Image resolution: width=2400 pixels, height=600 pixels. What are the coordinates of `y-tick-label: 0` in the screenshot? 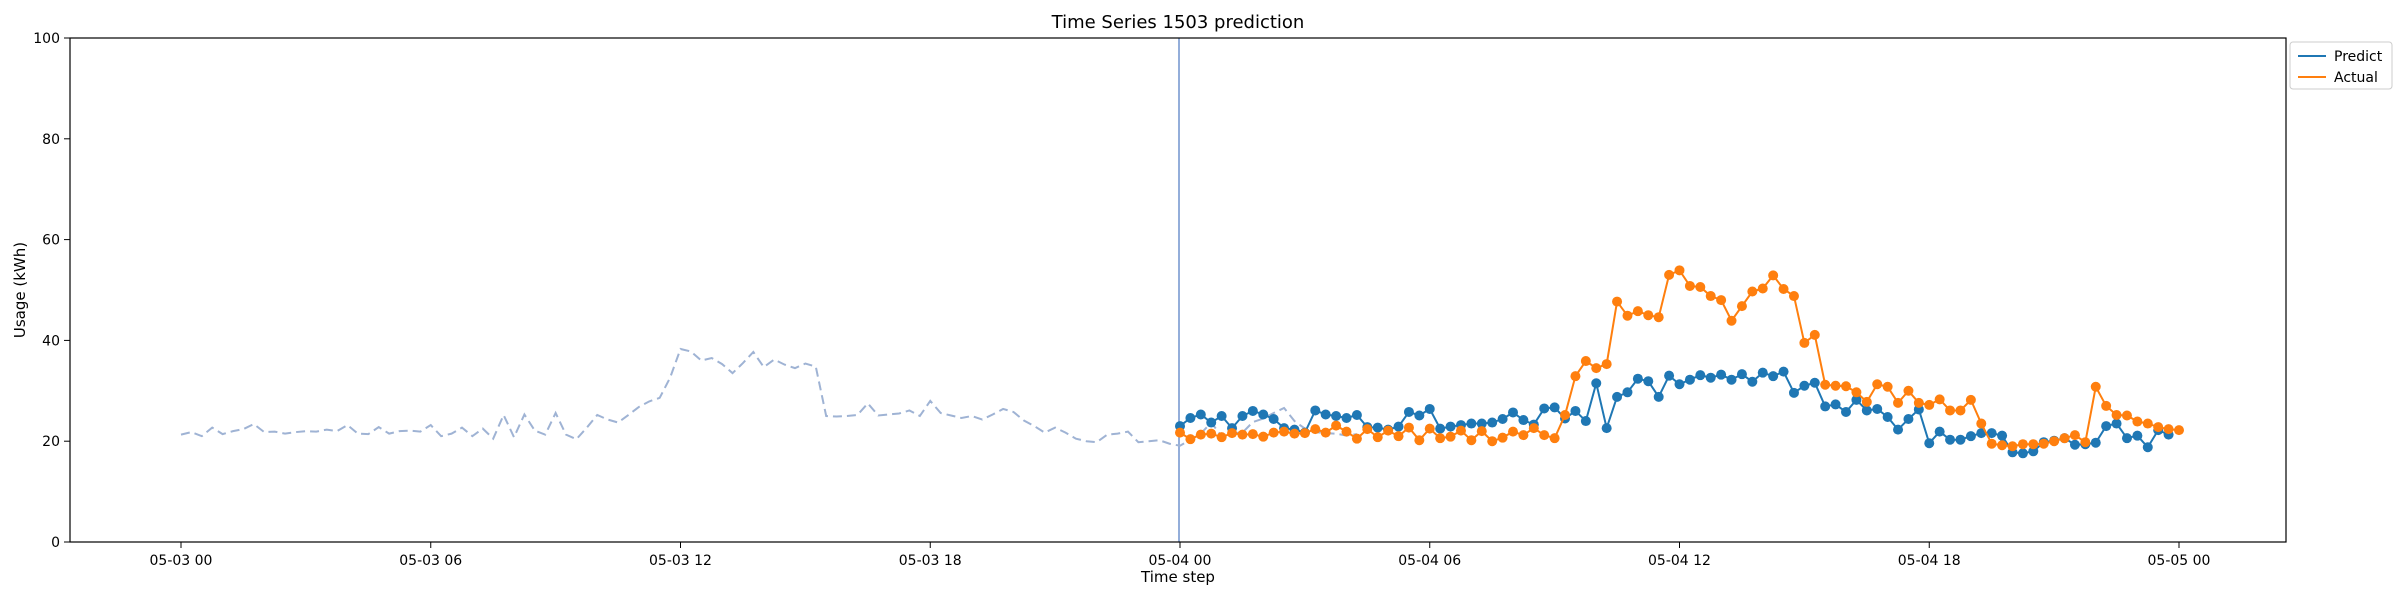 It's located at (55, 543).